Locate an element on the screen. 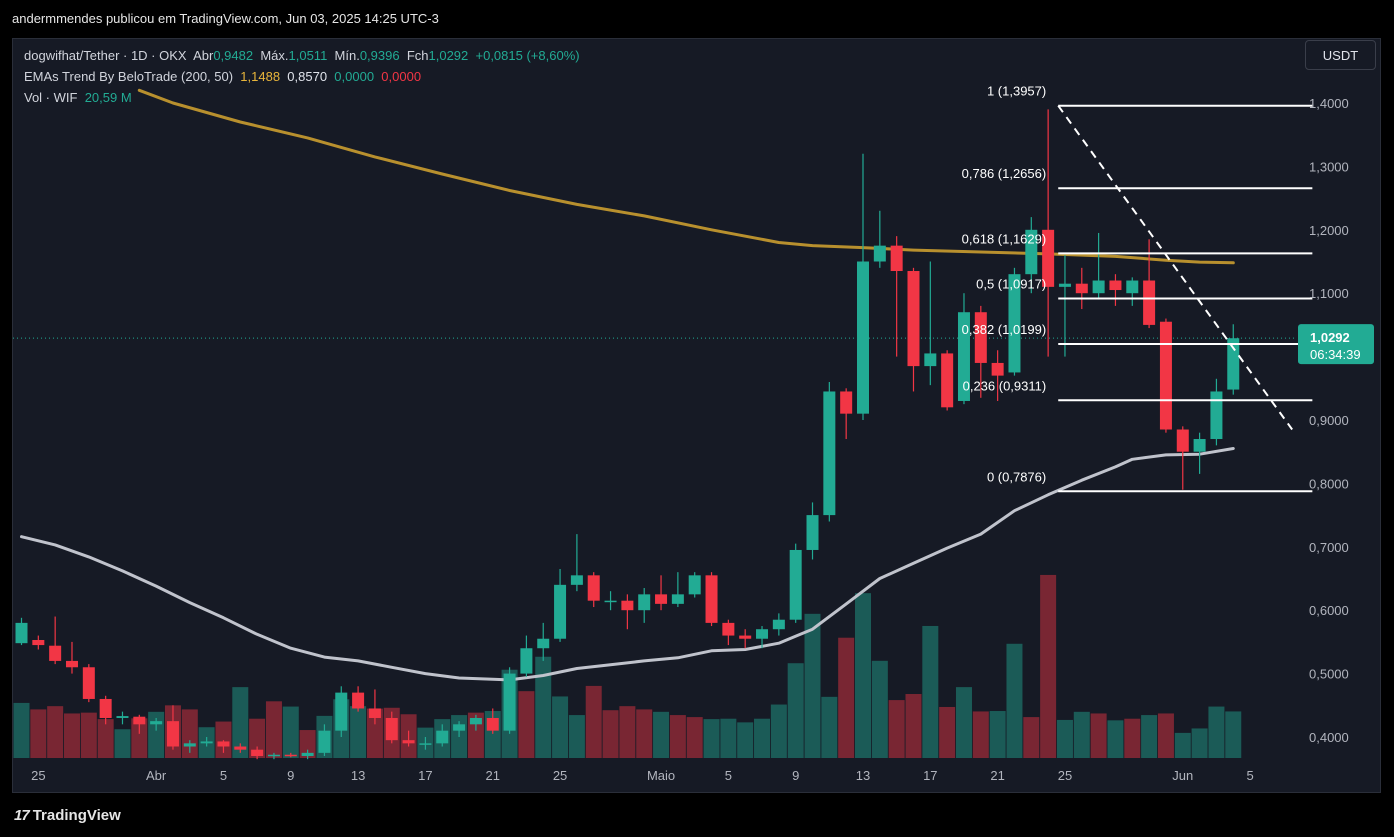  price-tag-countdown: 06:34:39 is located at coordinates (1335, 354).